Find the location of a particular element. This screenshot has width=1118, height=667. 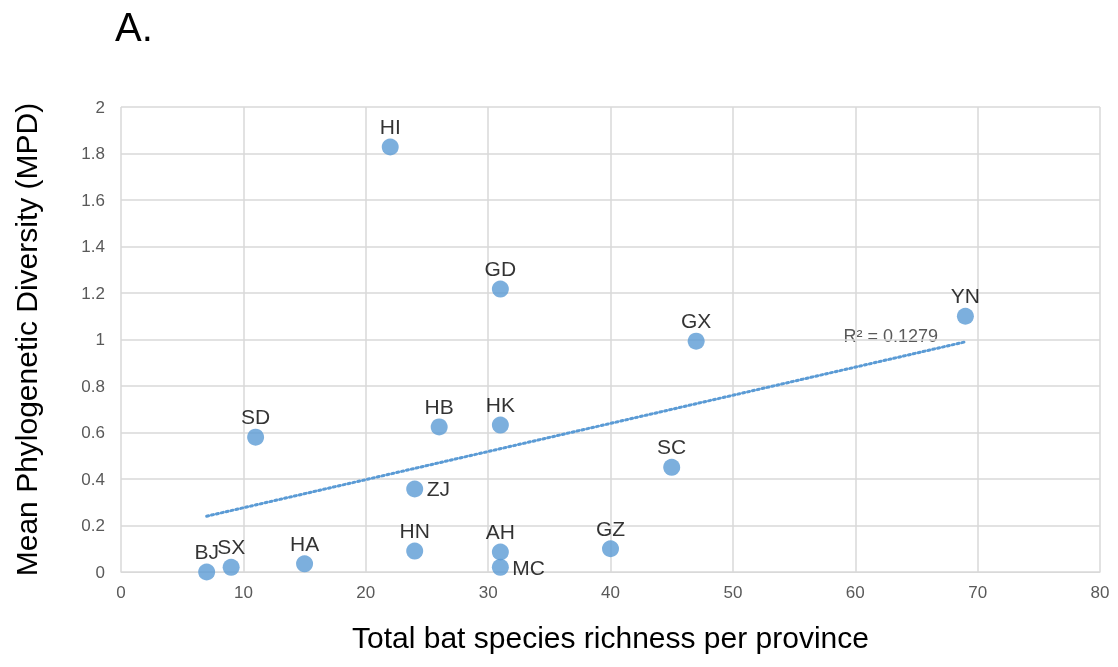

annotation: GZ is located at coordinates (610, 528).